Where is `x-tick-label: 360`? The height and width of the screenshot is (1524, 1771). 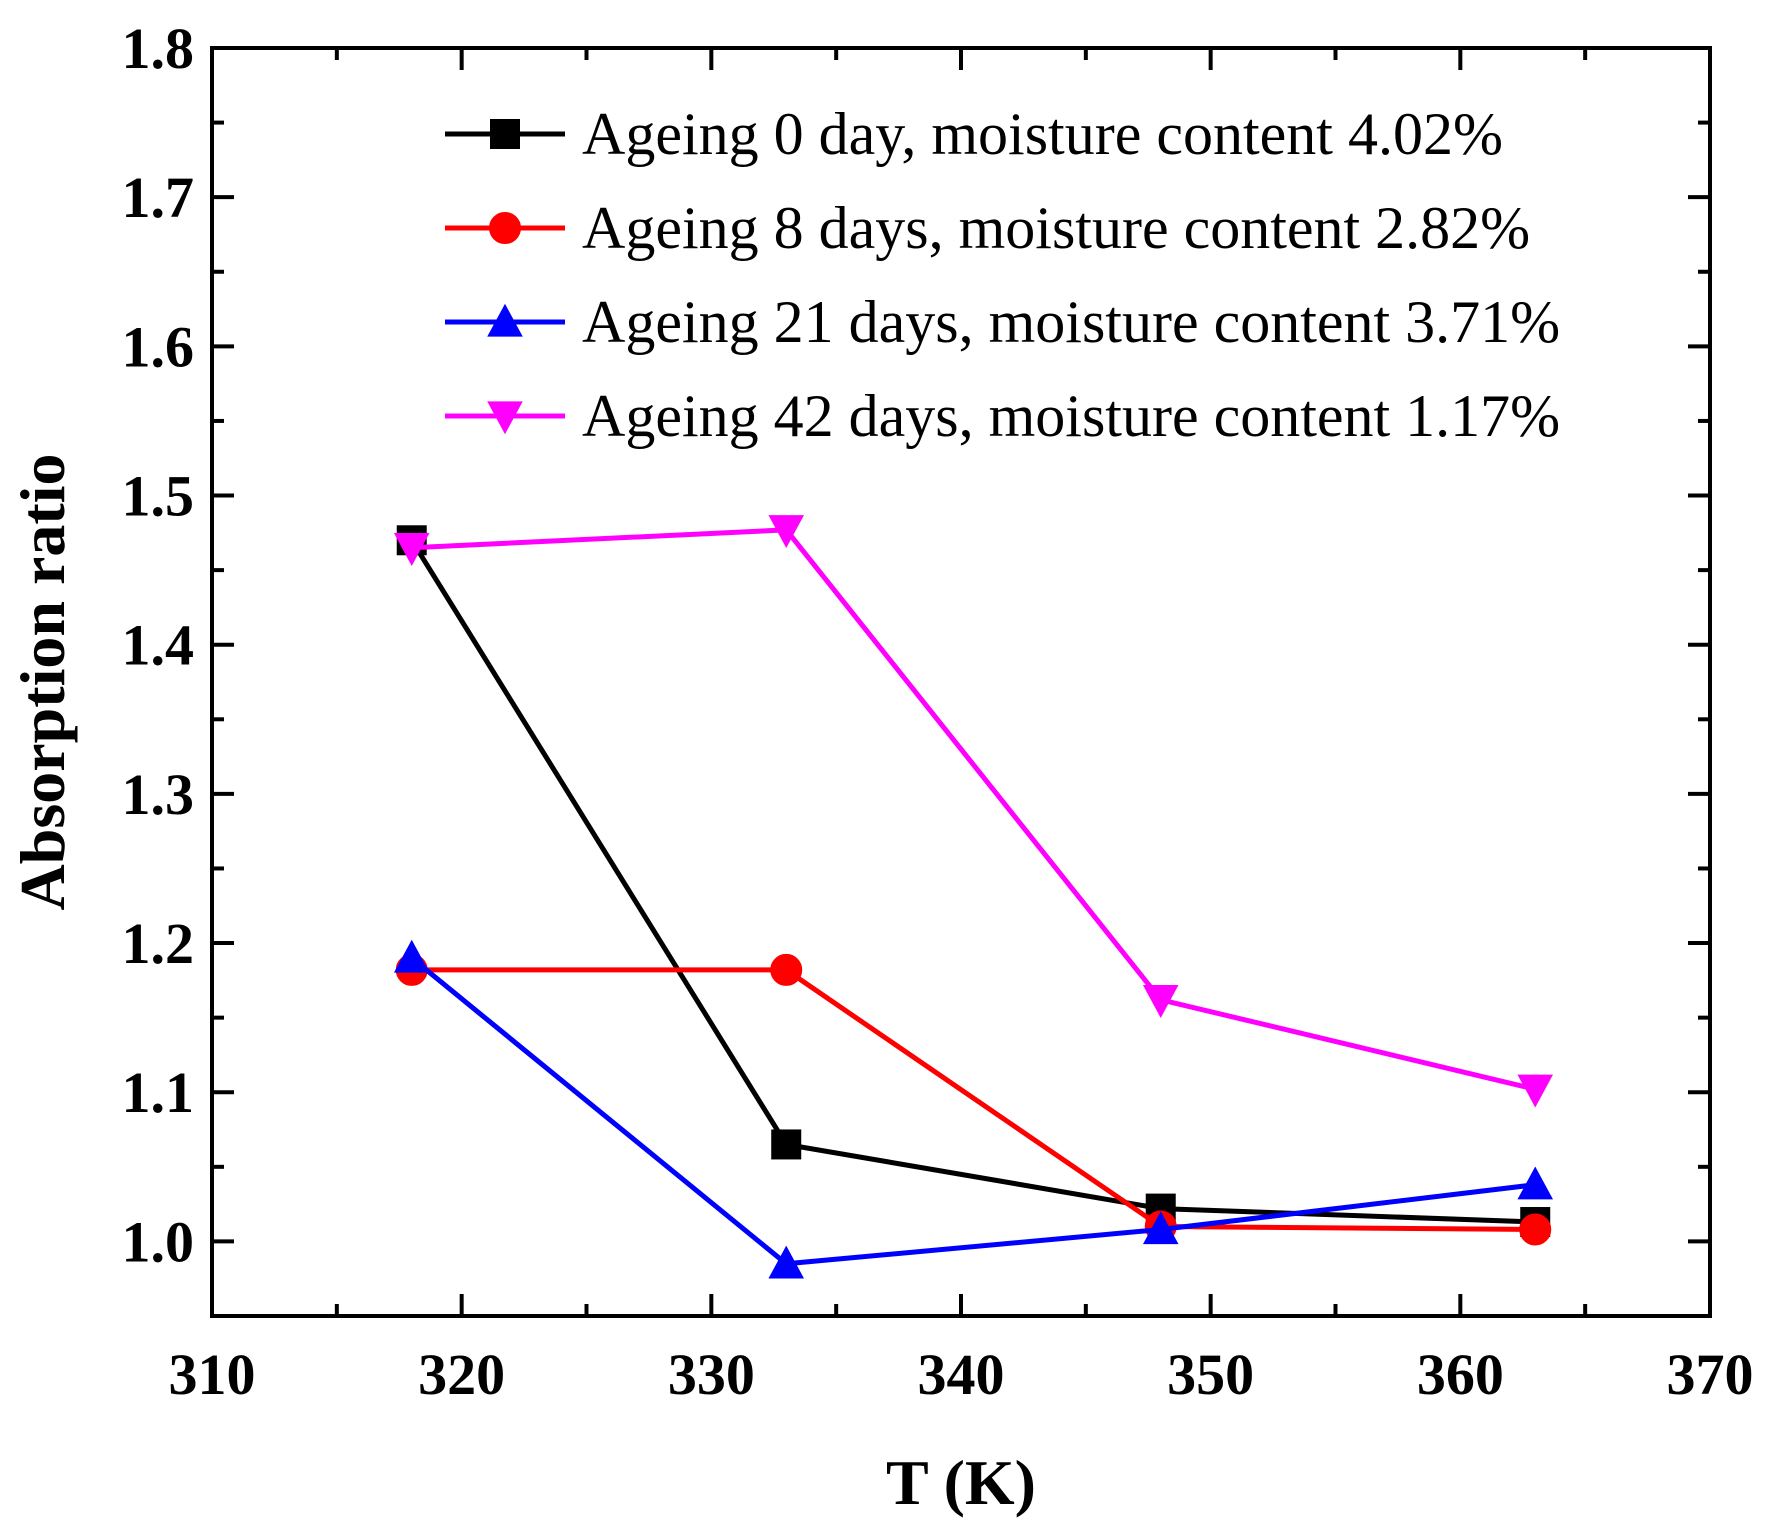 x-tick-label: 360 is located at coordinates (1460, 1374).